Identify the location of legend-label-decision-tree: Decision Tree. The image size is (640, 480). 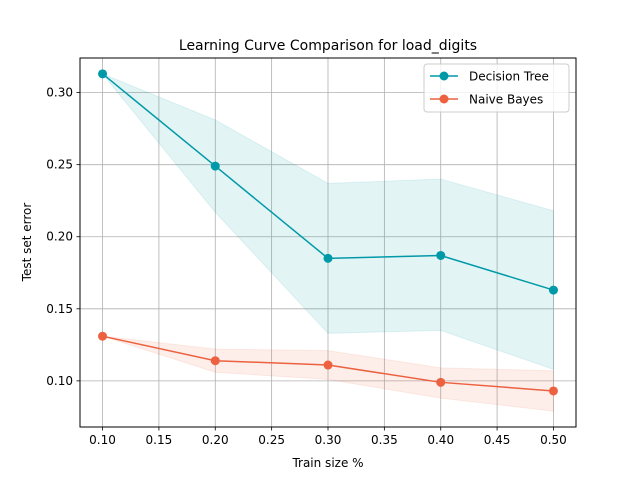
(509, 77).